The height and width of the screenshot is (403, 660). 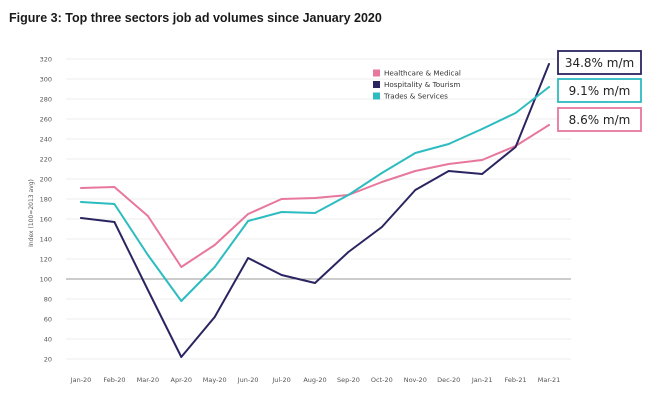 What do you see at coordinates (314, 380) in the screenshot?
I see `x-tick-label: Aug-20` at bounding box center [314, 380].